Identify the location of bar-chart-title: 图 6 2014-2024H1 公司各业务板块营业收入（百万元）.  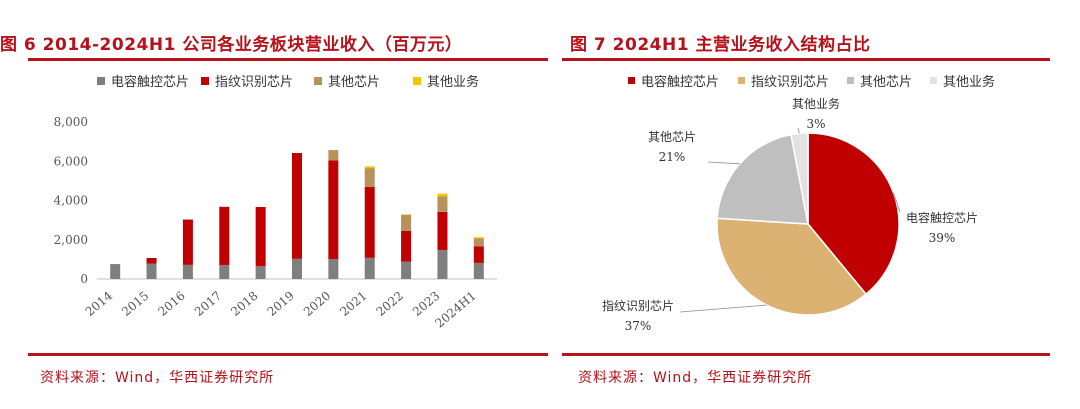
(231, 45).